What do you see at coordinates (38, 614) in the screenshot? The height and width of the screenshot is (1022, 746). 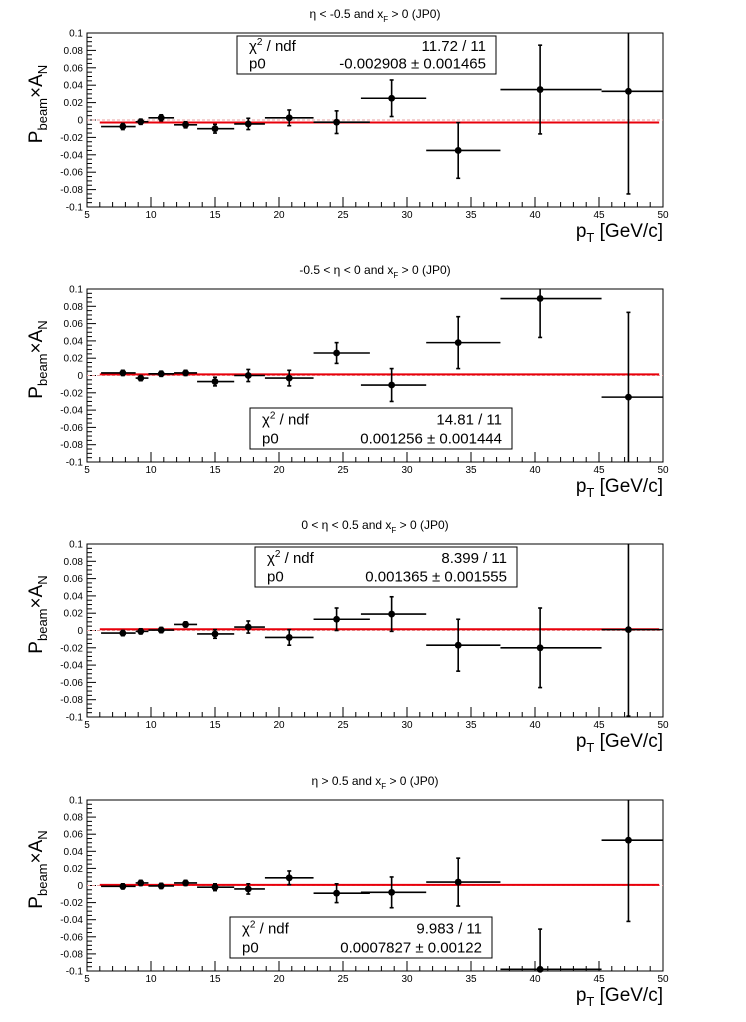 I see `y-axis-title: Pbeam×AN` at bounding box center [38, 614].